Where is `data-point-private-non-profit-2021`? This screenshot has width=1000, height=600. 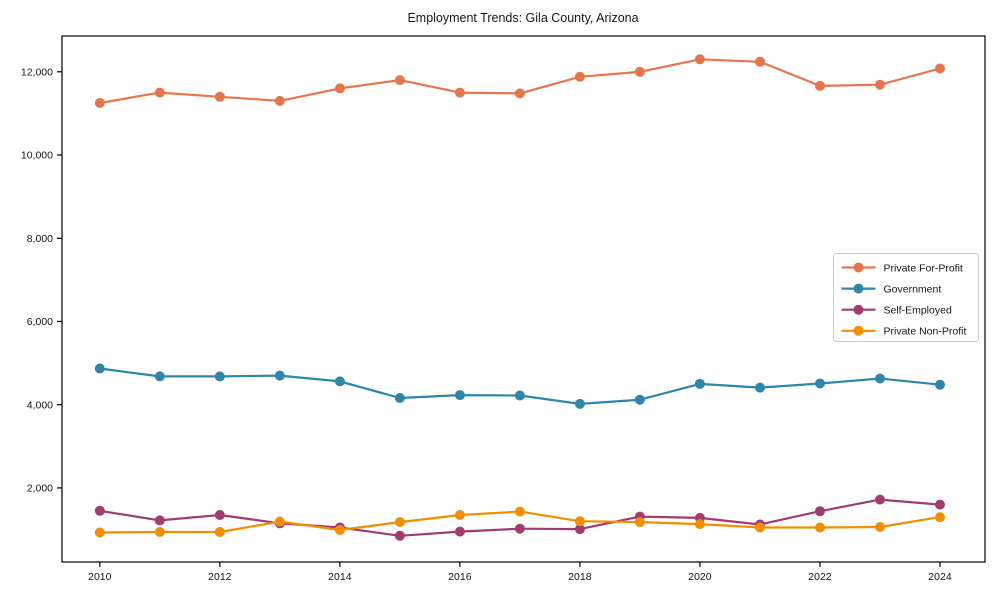 data-point-private-non-profit-2021 is located at coordinates (760, 527).